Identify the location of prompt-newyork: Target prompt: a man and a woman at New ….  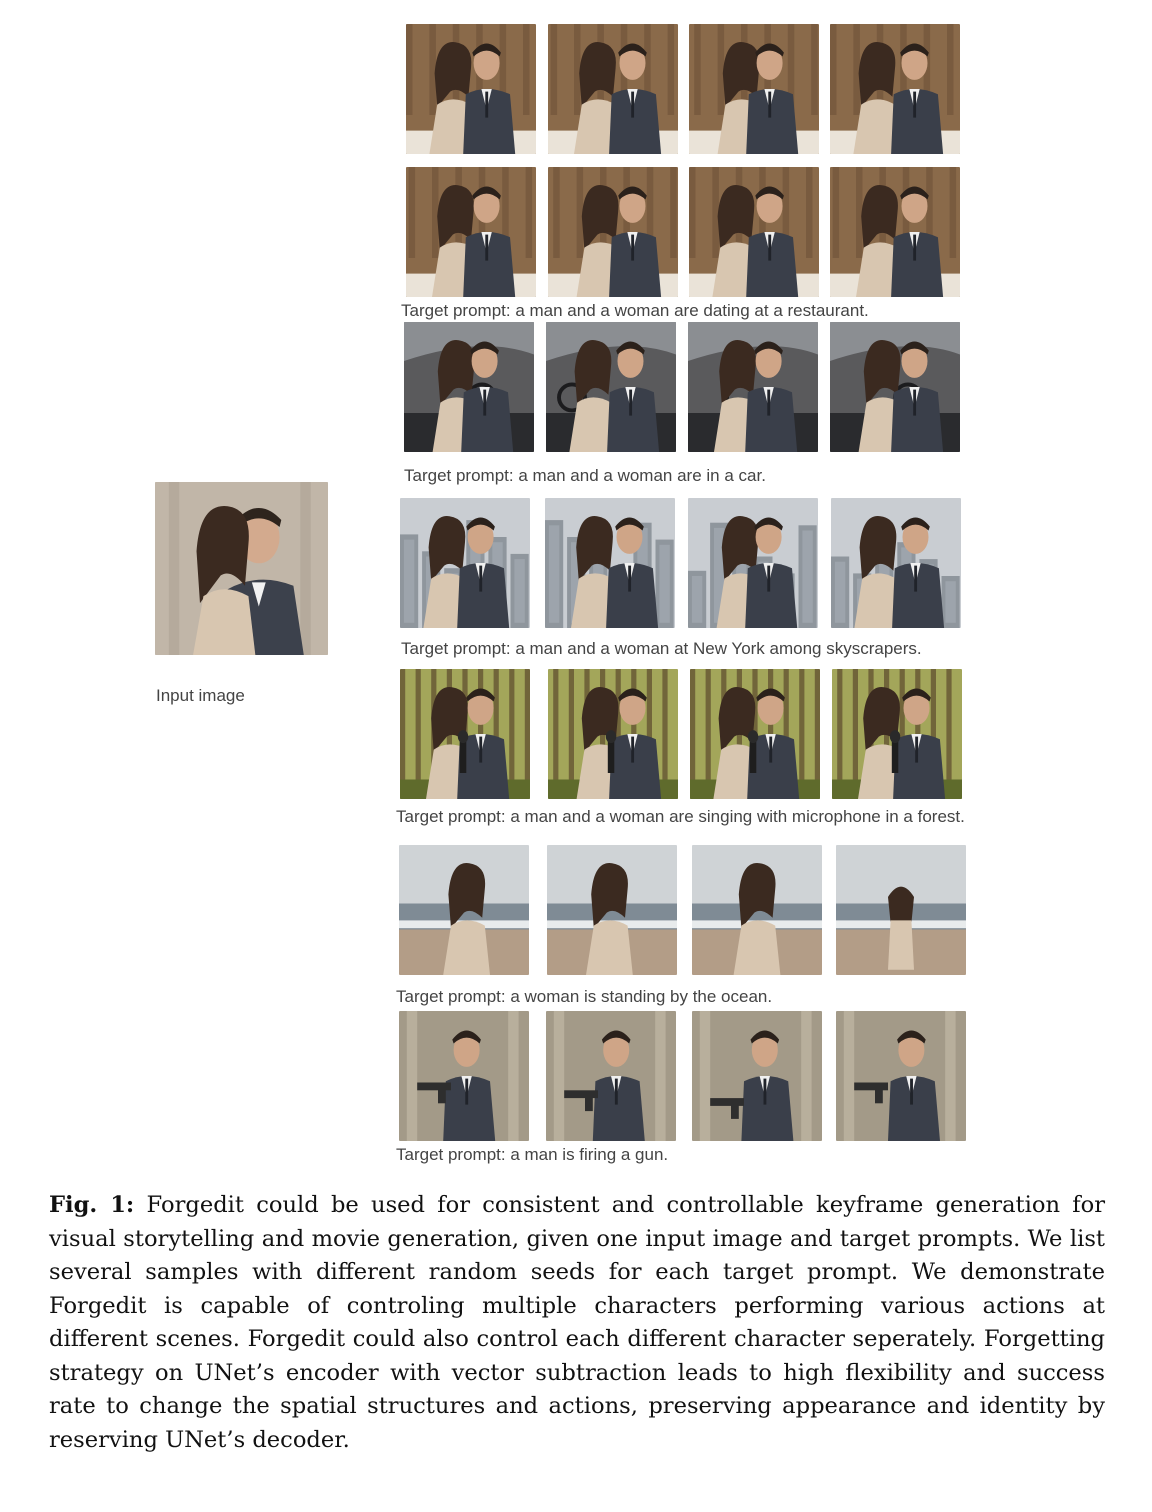
(661, 648).